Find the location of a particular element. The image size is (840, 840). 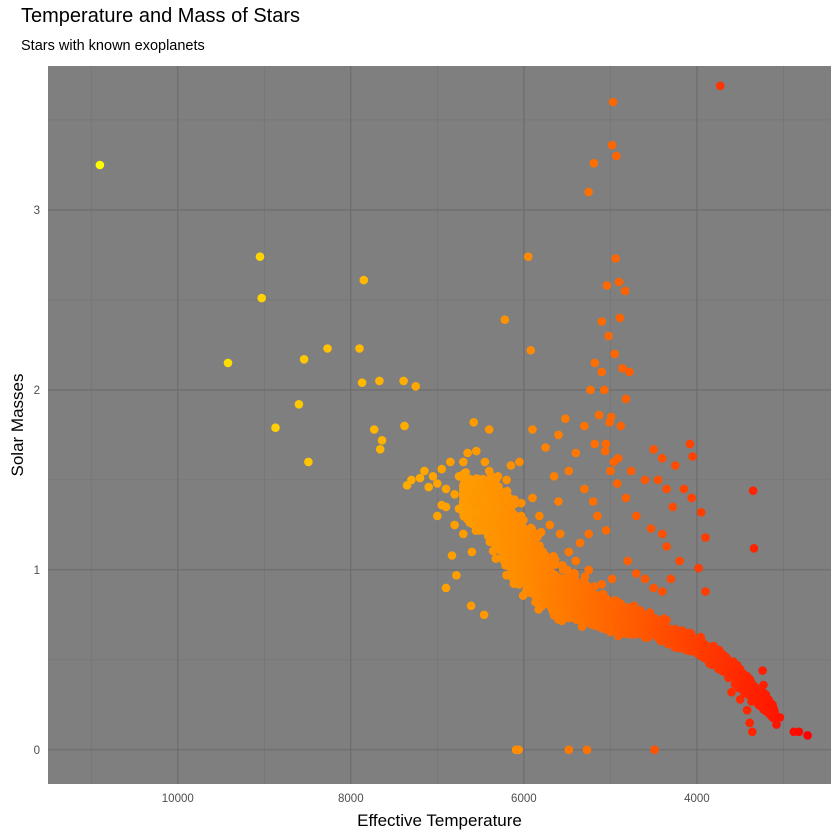

y-tick-label: 0 is located at coordinates (37, 751).